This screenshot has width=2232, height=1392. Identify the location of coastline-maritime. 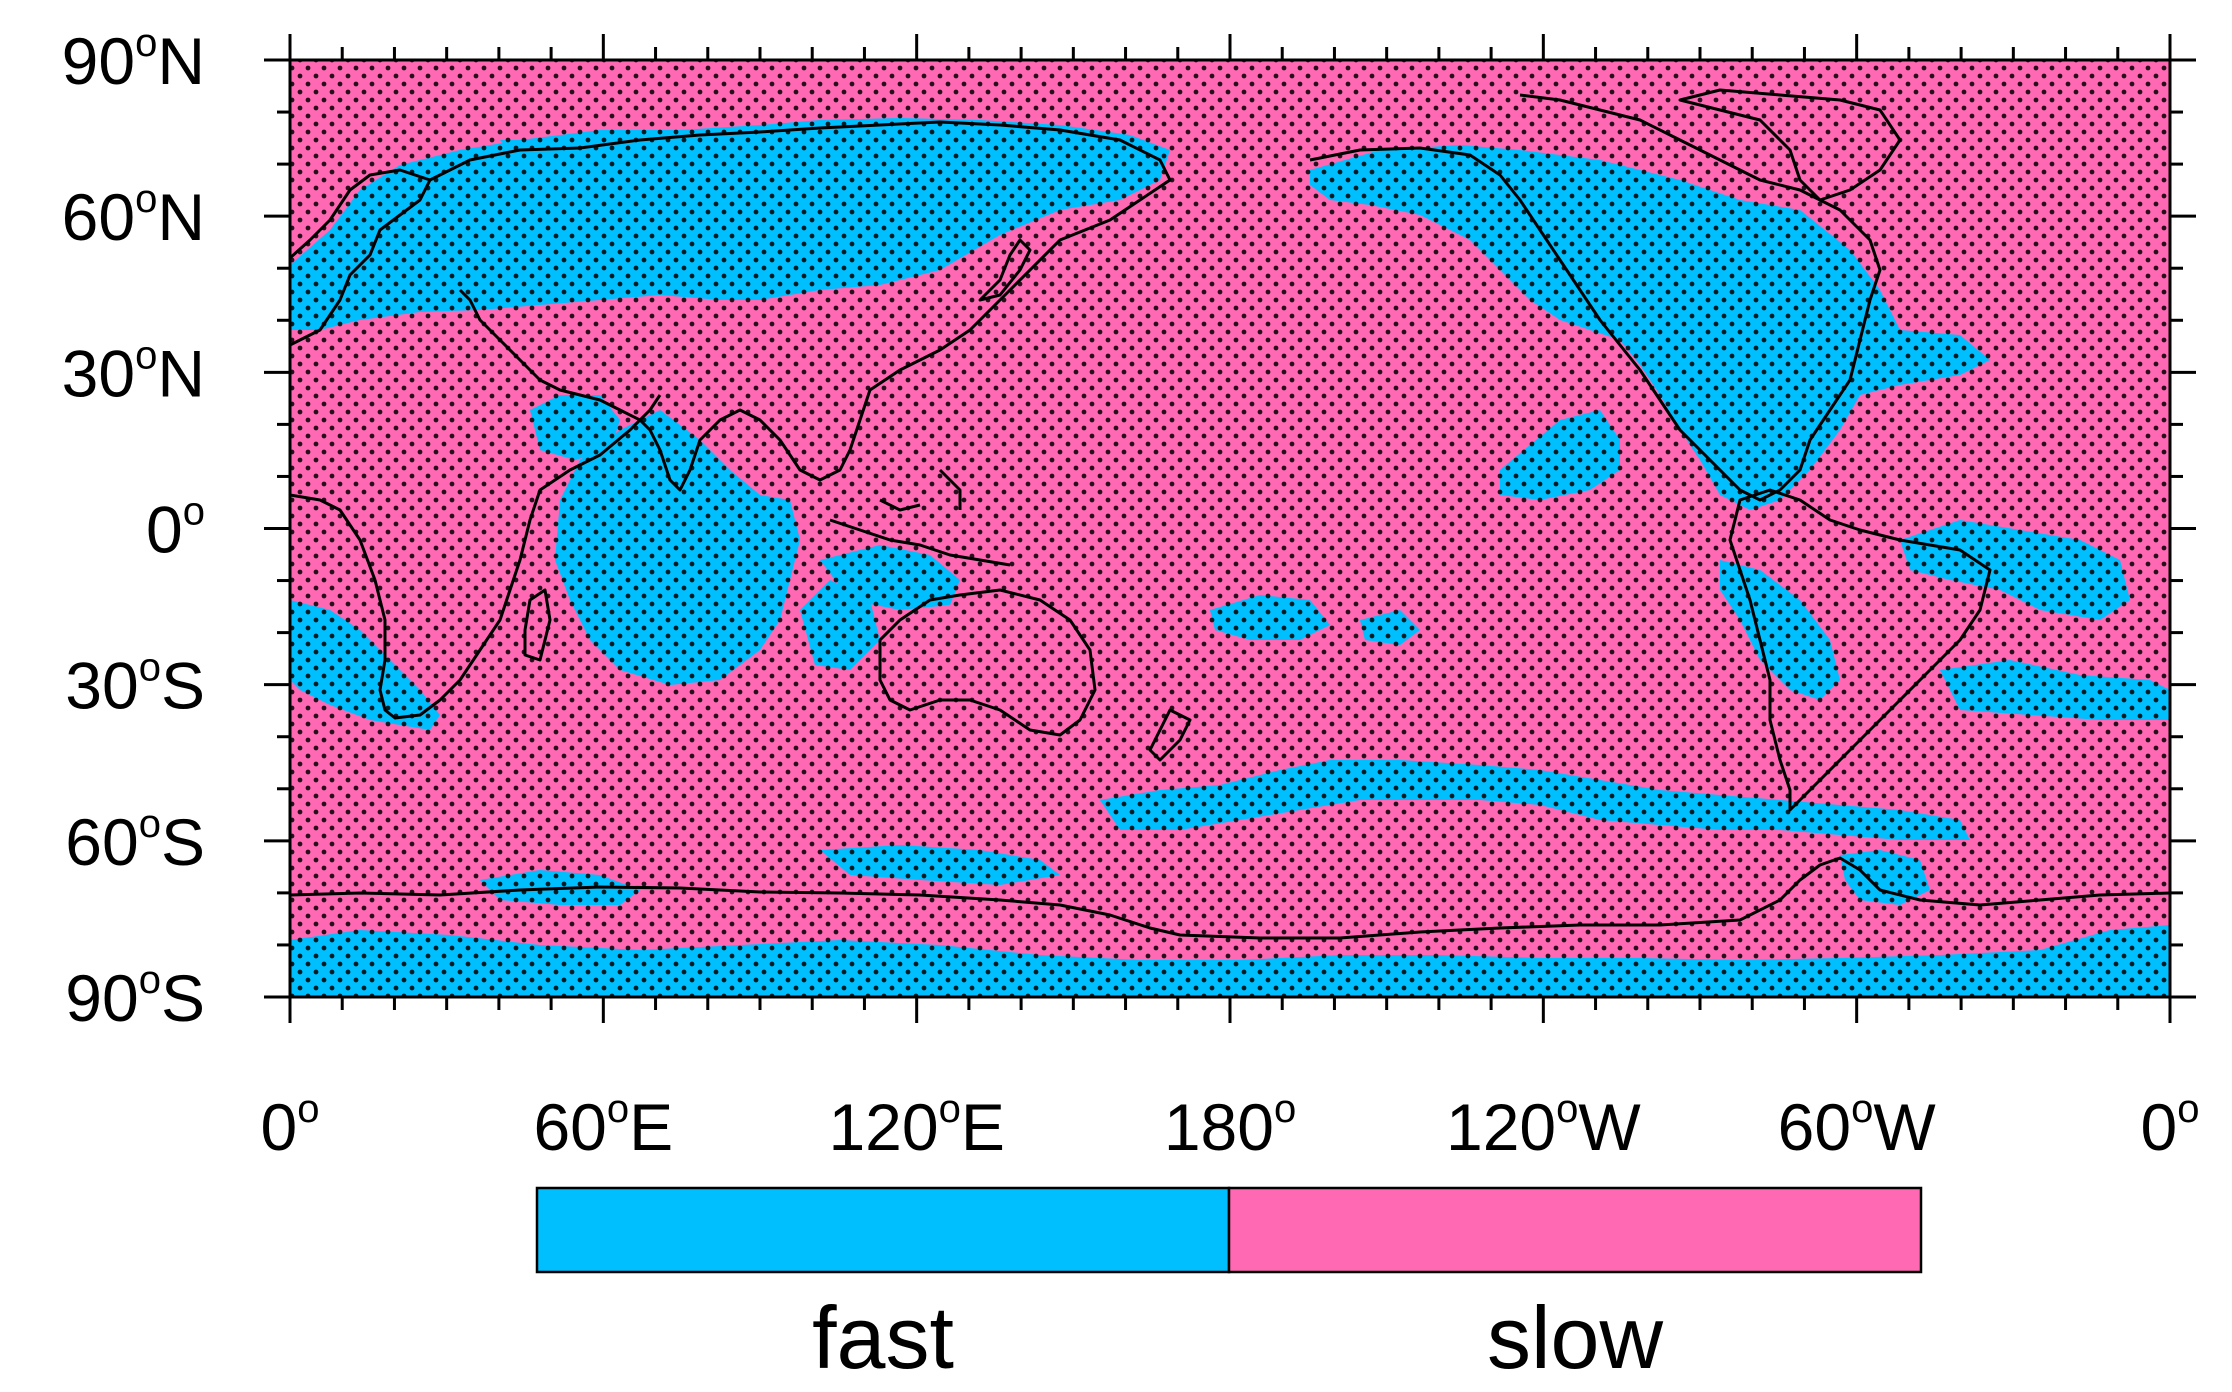
(920, 517).